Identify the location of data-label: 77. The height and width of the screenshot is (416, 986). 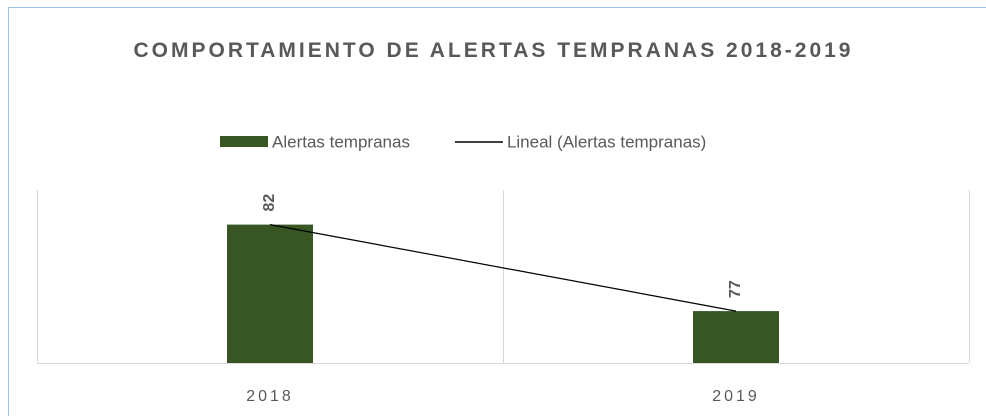
(735, 289).